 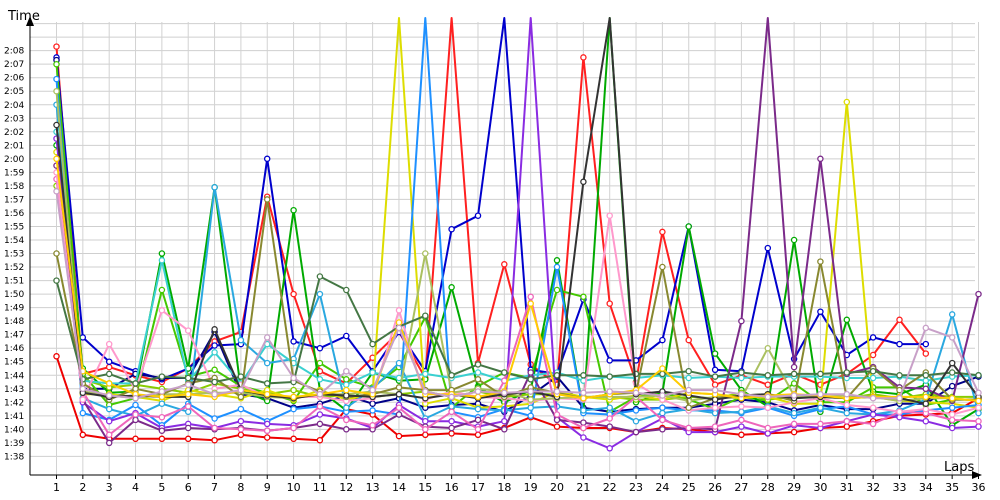 What do you see at coordinates (14, 160) in the screenshot?
I see `y-tick-label: 2:00` at bounding box center [14, 160].